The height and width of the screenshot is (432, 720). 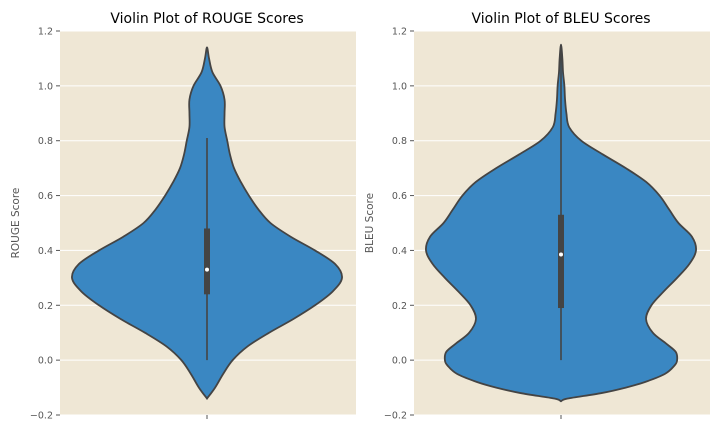 I want to click on y-axis-label: BLEU Score, so click(x=370, y=223).